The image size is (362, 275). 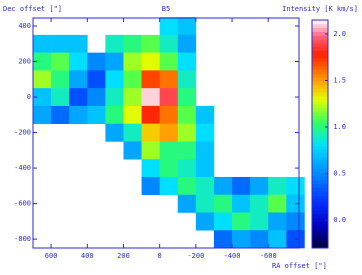 What do you see at coordinates (123, 256) in the screenshot?
I see `x-tick-label: 200` at bounding box center [123, 256].